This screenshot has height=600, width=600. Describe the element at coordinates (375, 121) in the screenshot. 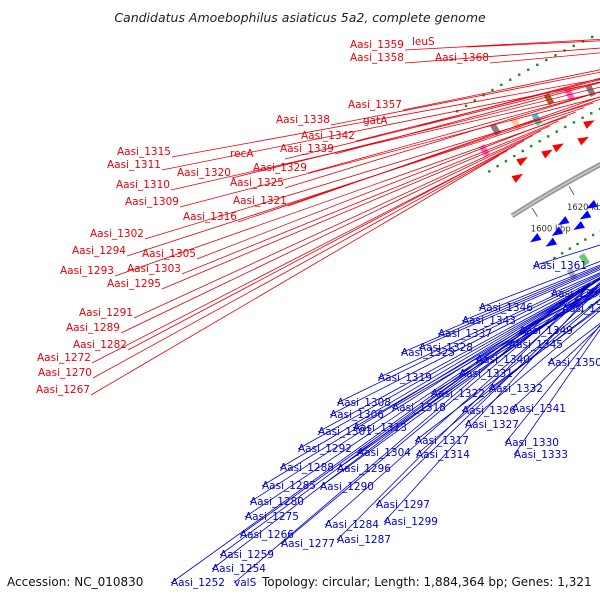

I see `forward-gene-label: gatA` at that location.